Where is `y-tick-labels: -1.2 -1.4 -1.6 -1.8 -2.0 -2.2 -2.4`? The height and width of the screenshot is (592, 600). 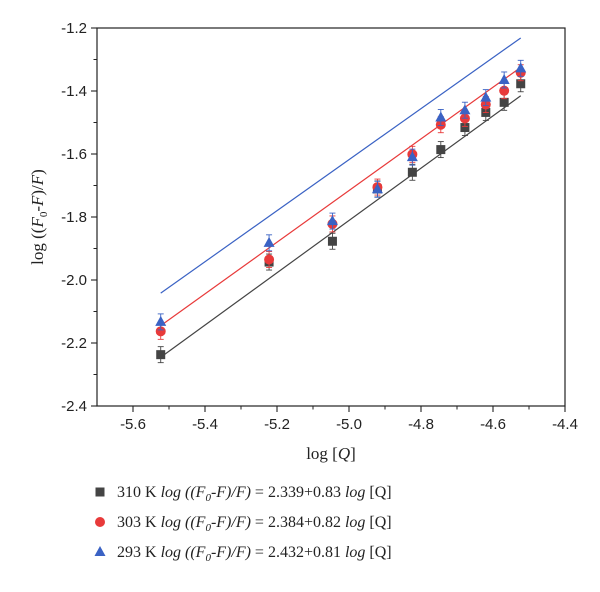 y-tick-labels: -1.2 -1.4 -1.6 -1.8 -2.0 -2.2 -2.4 is located at coordinates (74, 217).